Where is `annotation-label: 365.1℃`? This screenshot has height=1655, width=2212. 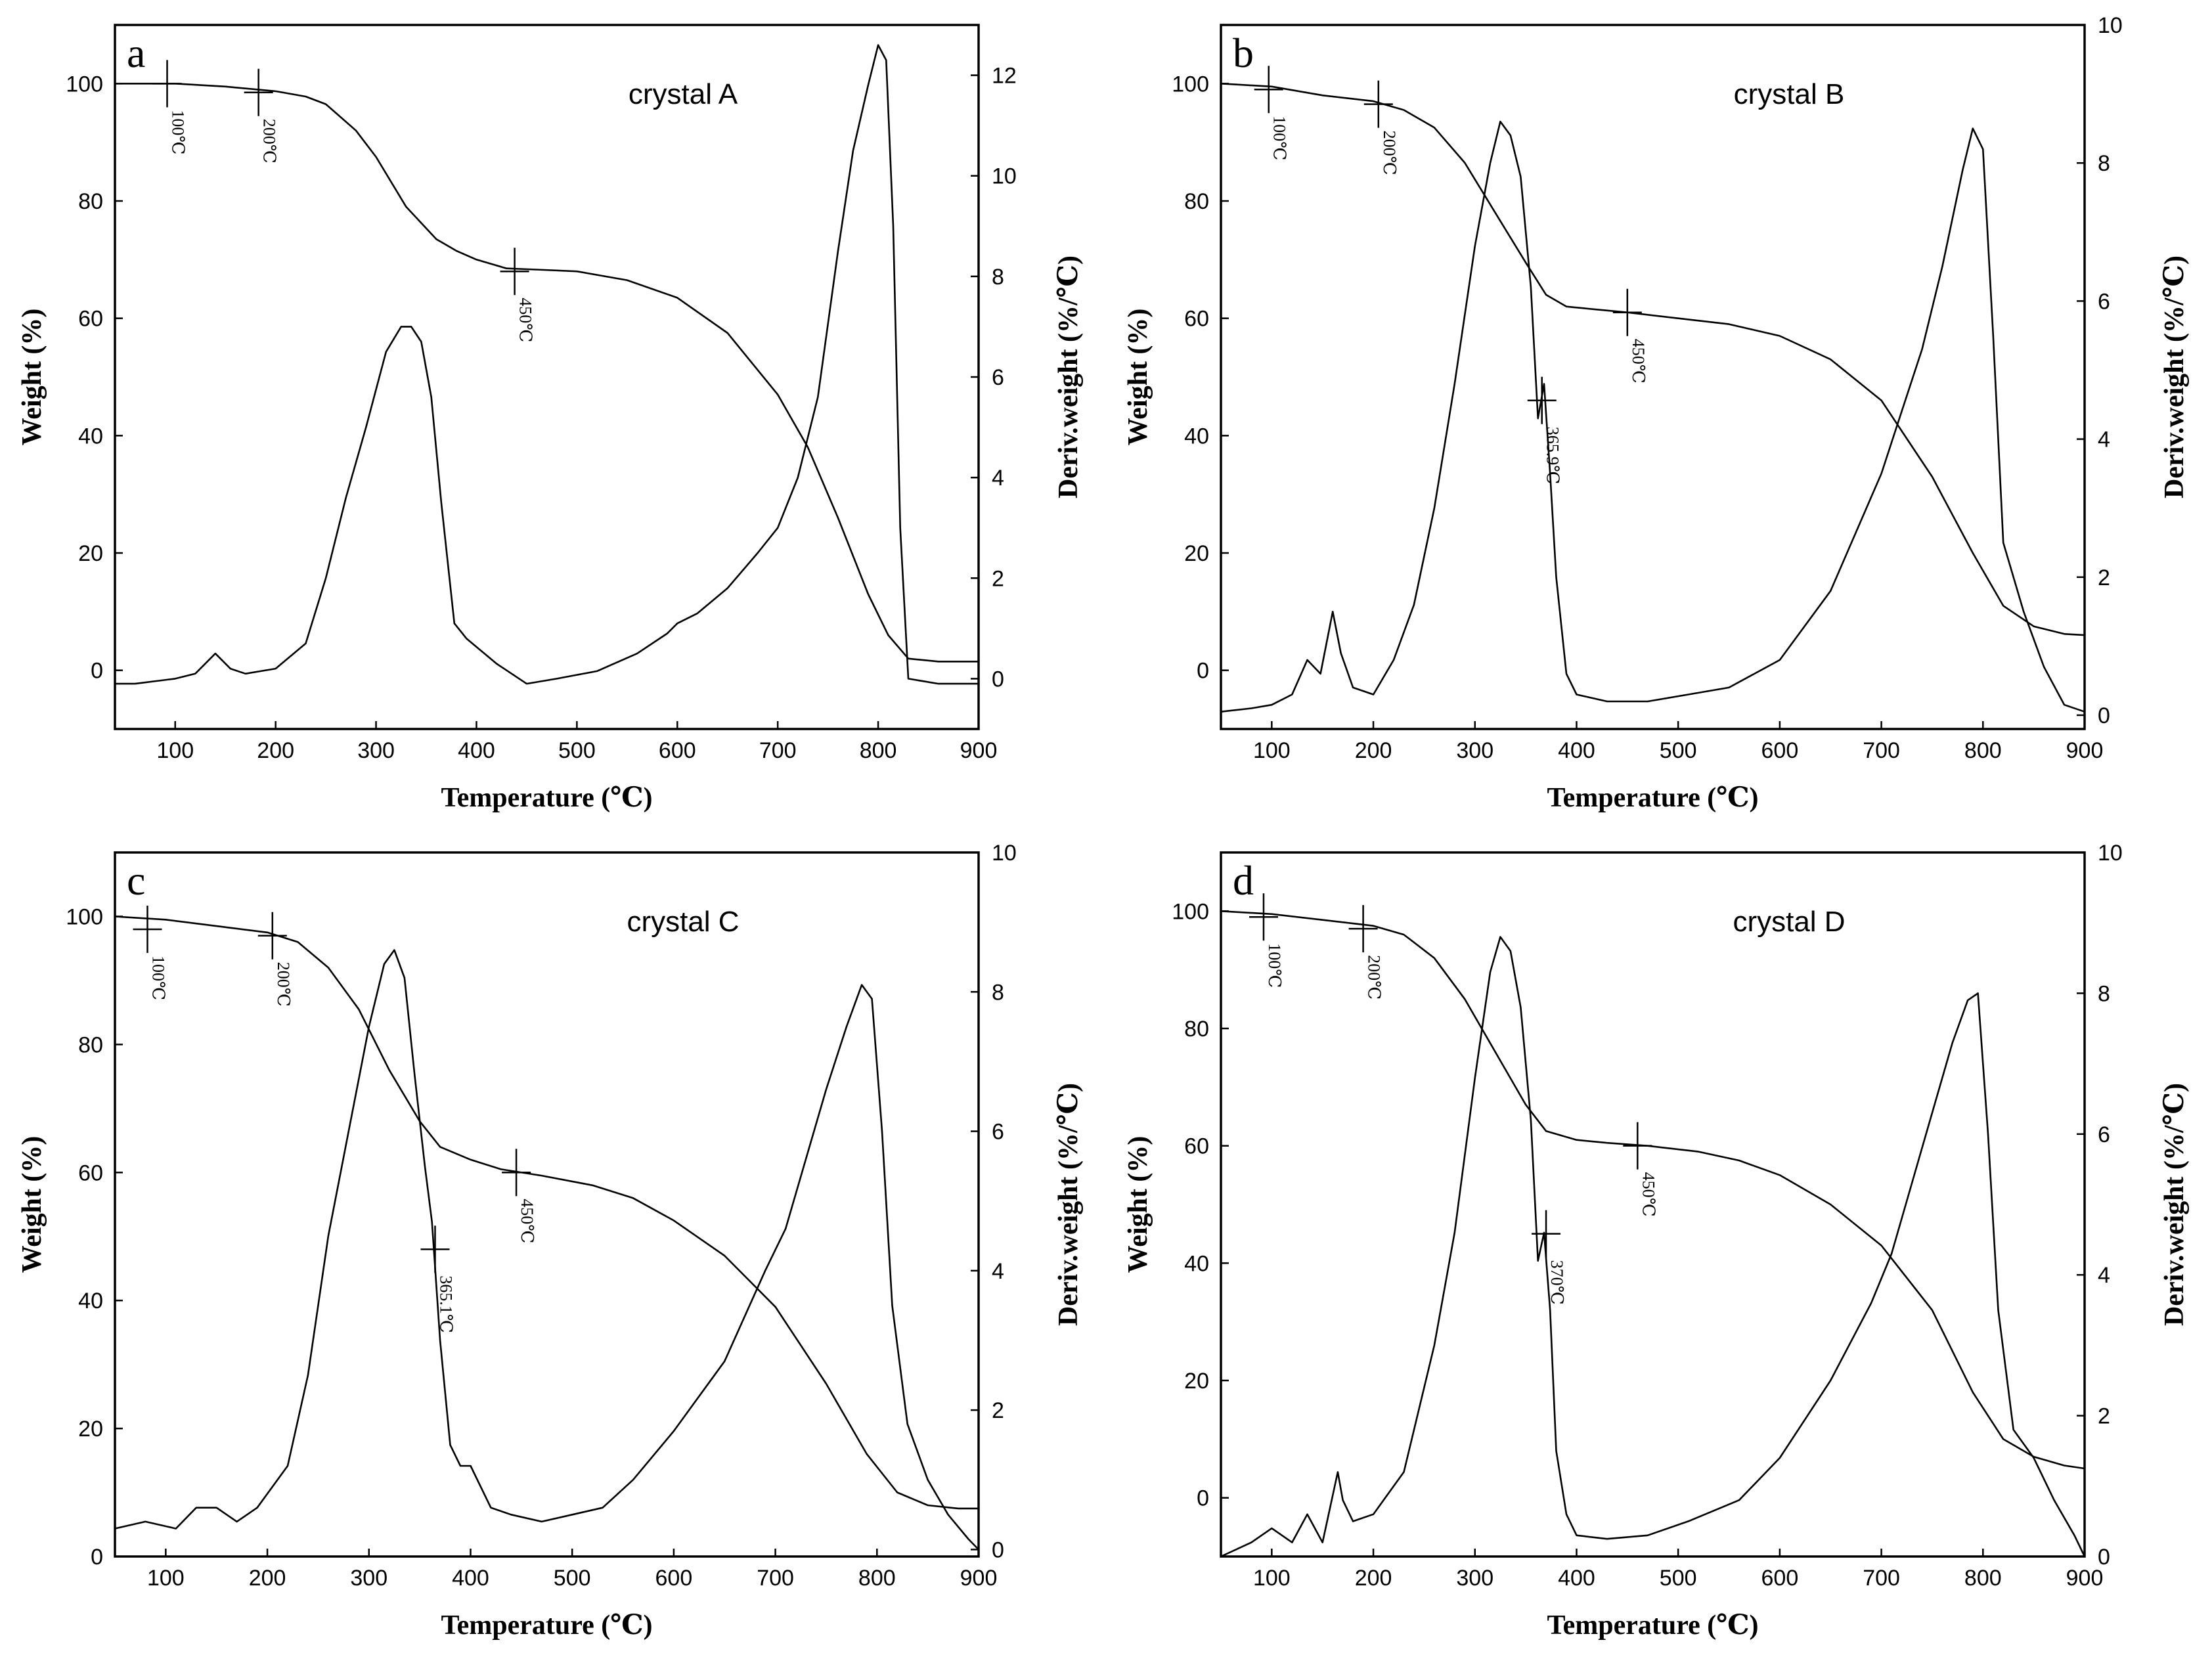 annotation-label: 365.1℃ is located at coordinates (445, 1304).